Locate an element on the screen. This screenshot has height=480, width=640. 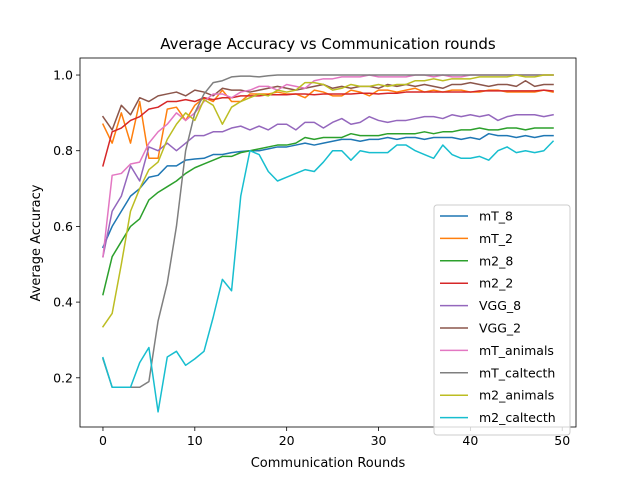
x-tick-label: 0 is located at coordinates (103, 440).